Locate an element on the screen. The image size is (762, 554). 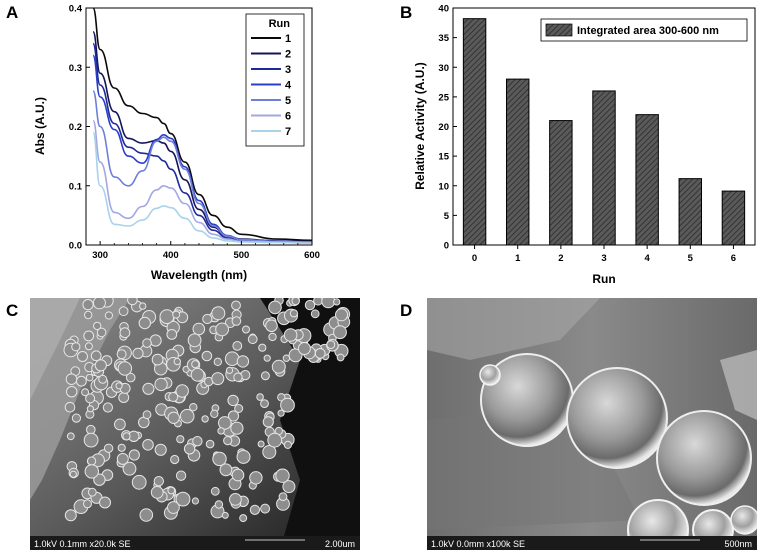
chart-a-xlabel: Wavelength (nm) is located at coordinates (199, 275).